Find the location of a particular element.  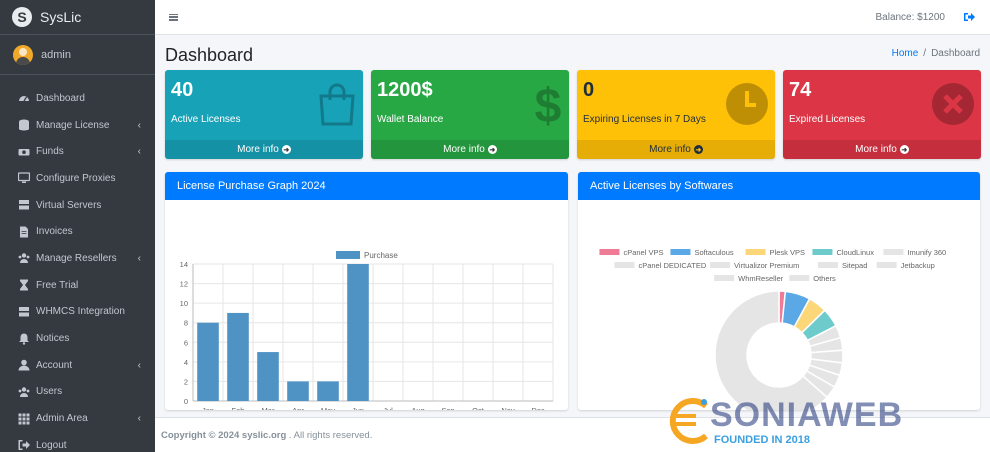

bar-jun is located at coordinates (358, 332).